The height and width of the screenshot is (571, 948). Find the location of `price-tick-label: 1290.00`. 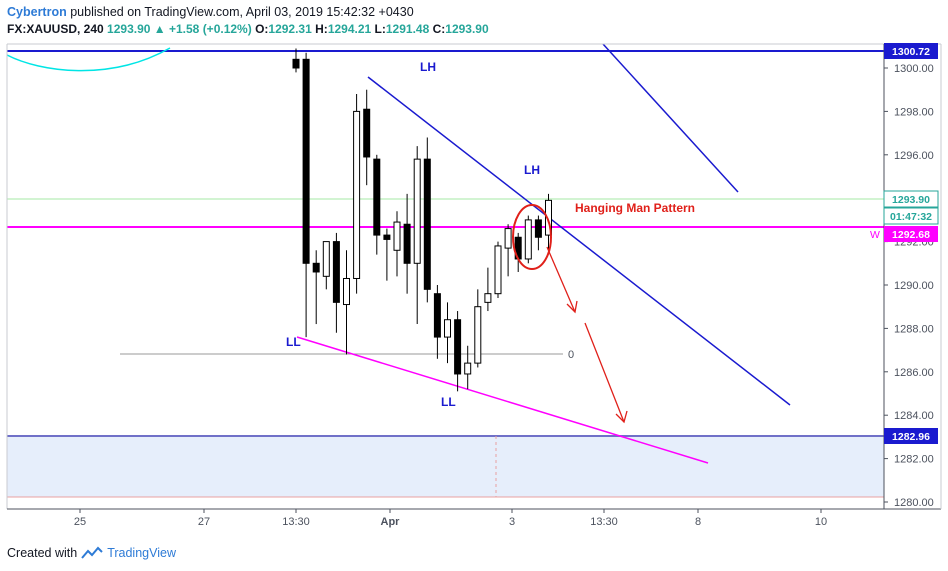

price-tick-label: 1290.00 is located at coordinates (914, 286).